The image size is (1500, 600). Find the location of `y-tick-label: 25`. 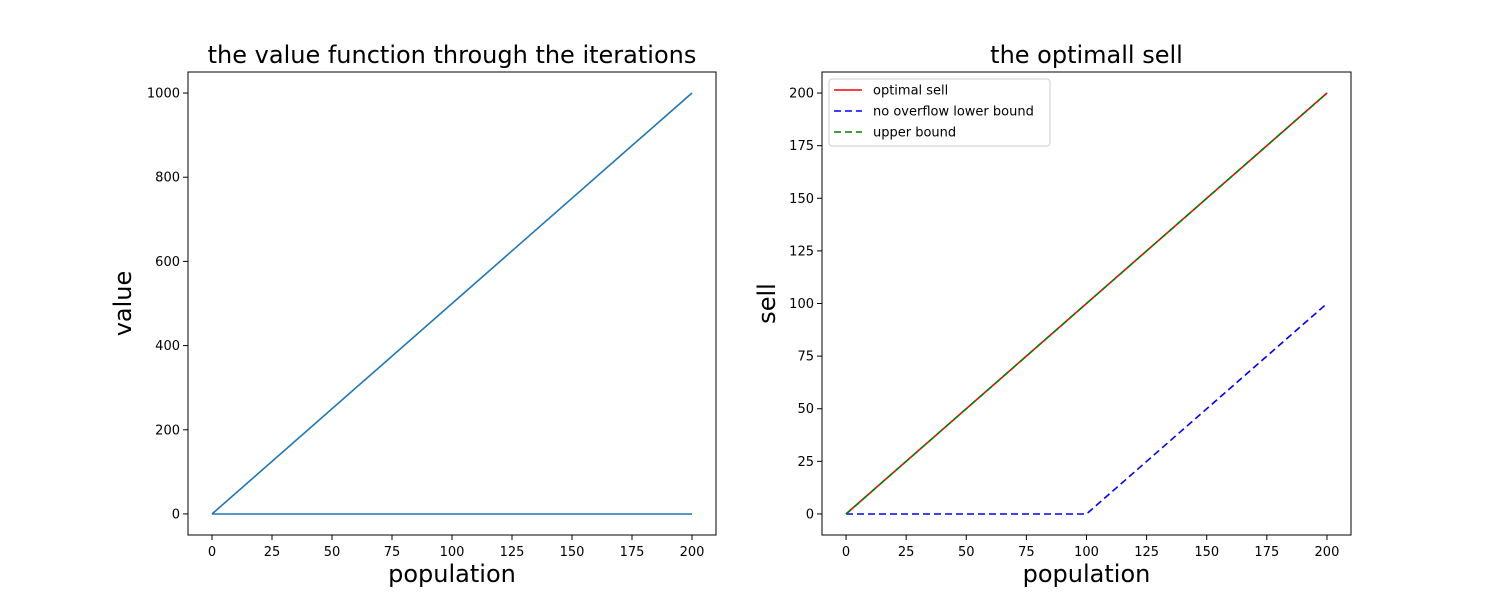

y-tick-label: 25 is located at coordinates (805, 462).